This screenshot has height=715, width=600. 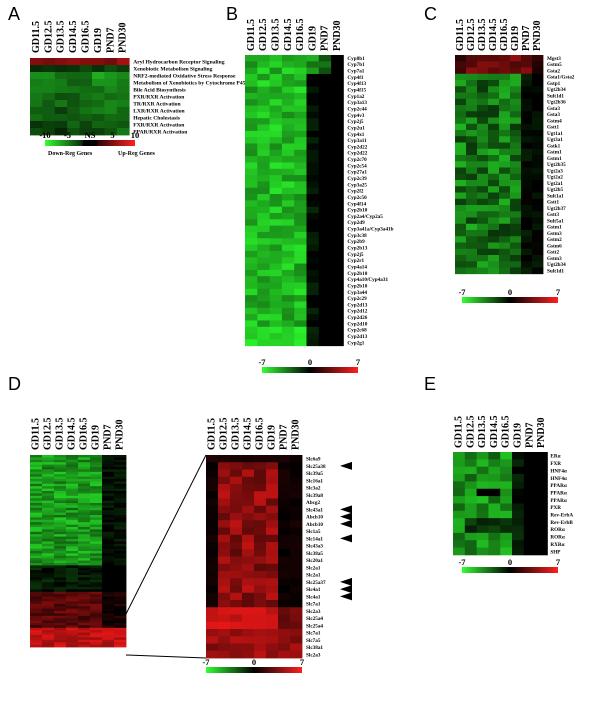 What do you see at coordinates (555, 221) in the screenshot?
I see `panel-c-row-label: Sult5a1` at bounding box center [555, 221].